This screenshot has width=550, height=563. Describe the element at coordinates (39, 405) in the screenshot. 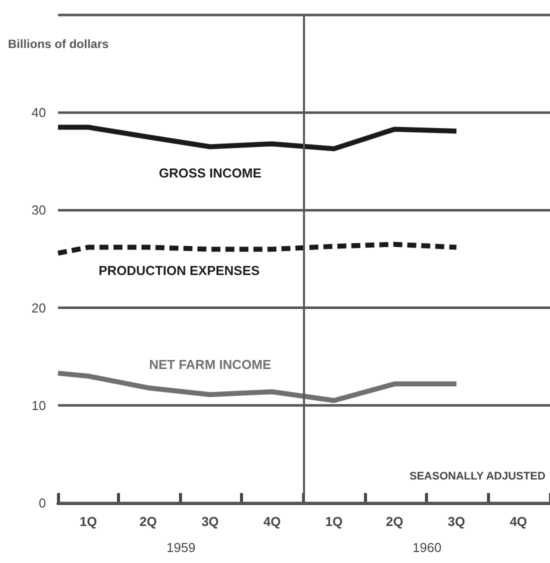

I see `y-tick-label: 10` at that location.